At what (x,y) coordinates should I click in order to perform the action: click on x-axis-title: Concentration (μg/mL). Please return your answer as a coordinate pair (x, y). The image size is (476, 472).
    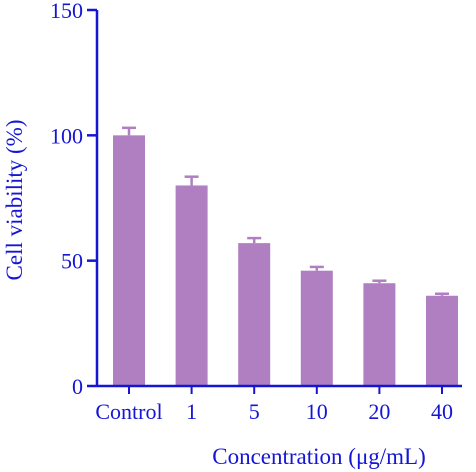
    Looking at the image, I should click on (319, 456).